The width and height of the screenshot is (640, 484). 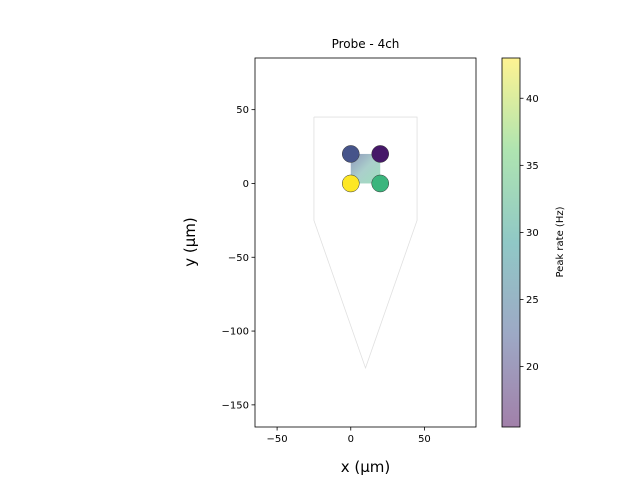 I want to click on colorbar-tick-label: 40, so click(x=532, y=99).